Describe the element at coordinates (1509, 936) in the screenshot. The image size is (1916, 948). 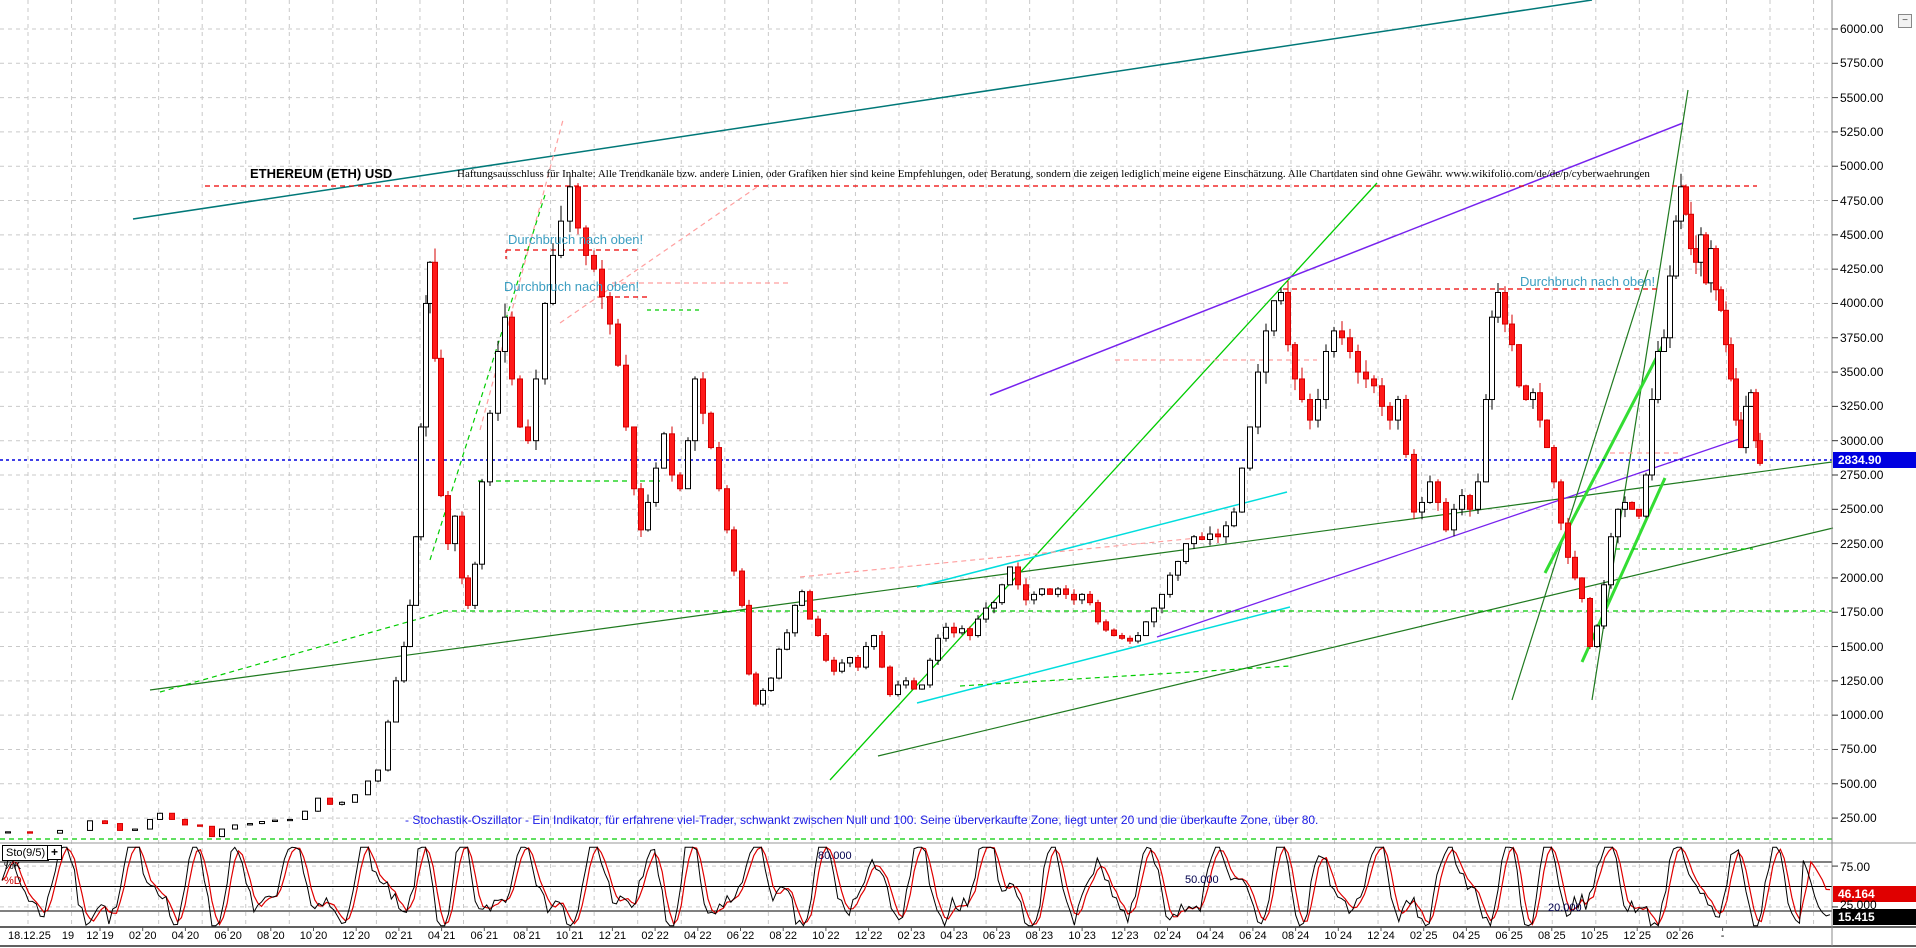
I see `date-tick-label: 06 25` at that location.